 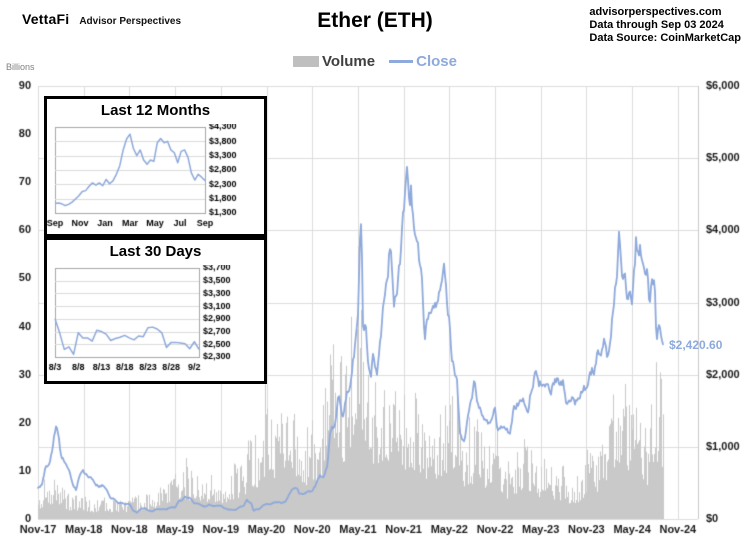 What do you see at coordinates (349, 61) in the screenshot?
I see `legend-volume-label: Volume` at bounding box center [349, 61].